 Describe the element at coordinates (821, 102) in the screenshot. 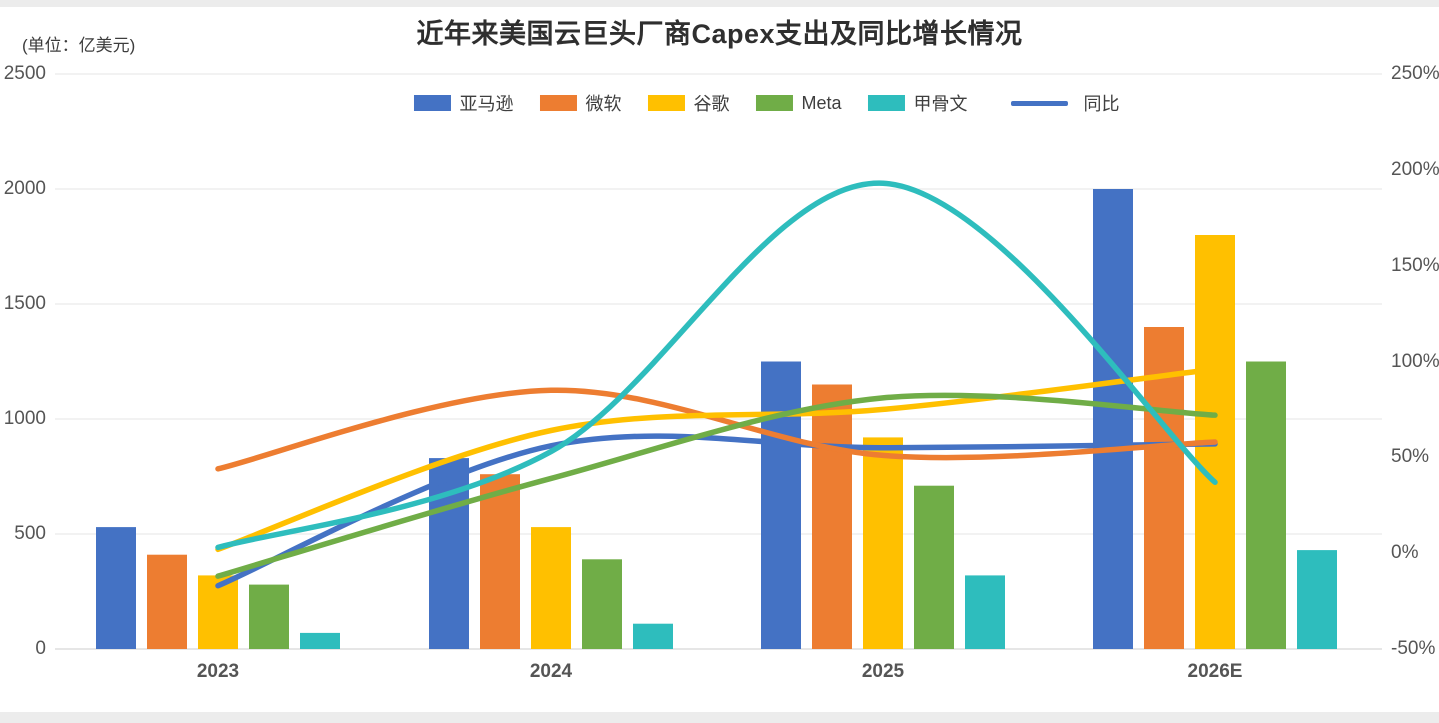

I see `legend-label: Meta` at that location.